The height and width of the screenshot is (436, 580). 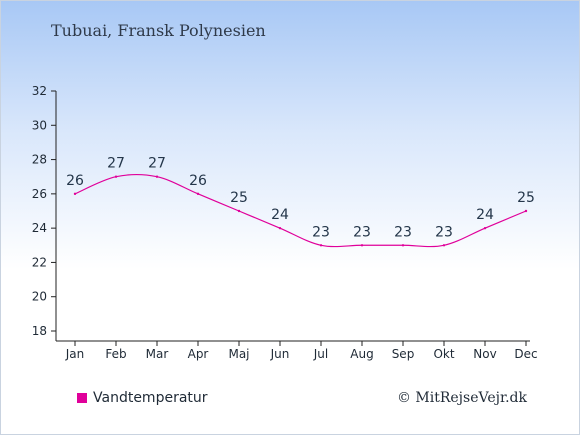 What do you see at coordinates (320, 354) in the screenshot?
I see `x-tick-label: Jul` at bounding box center [320, 354].